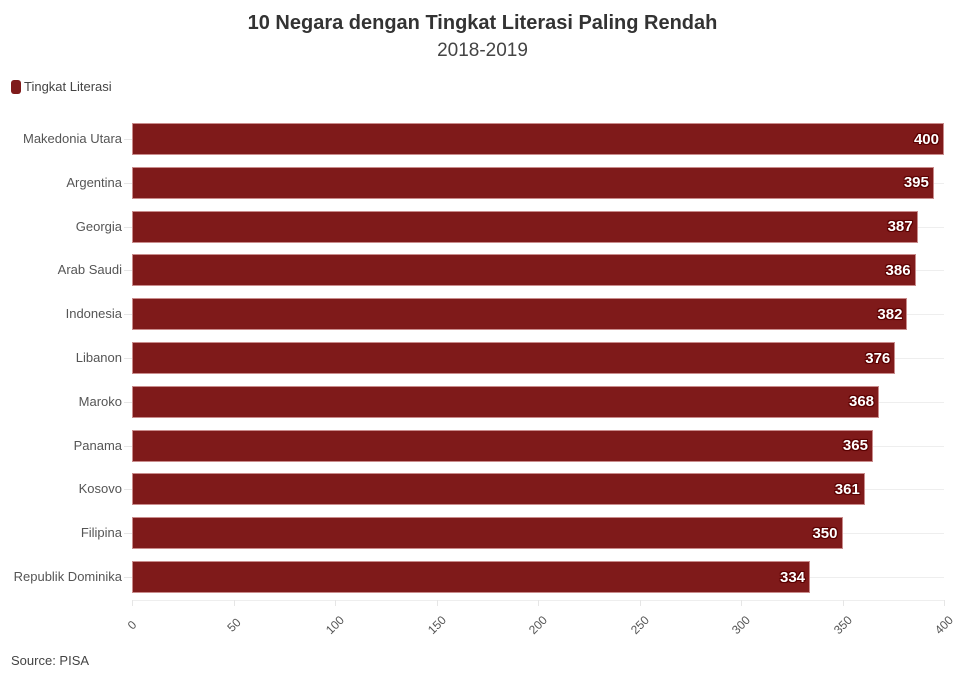  What do you see at coordinates (67, 576) in the screenshot?
I see `y-axis-label: Republik Dominika` at bounding box center [67, 576].